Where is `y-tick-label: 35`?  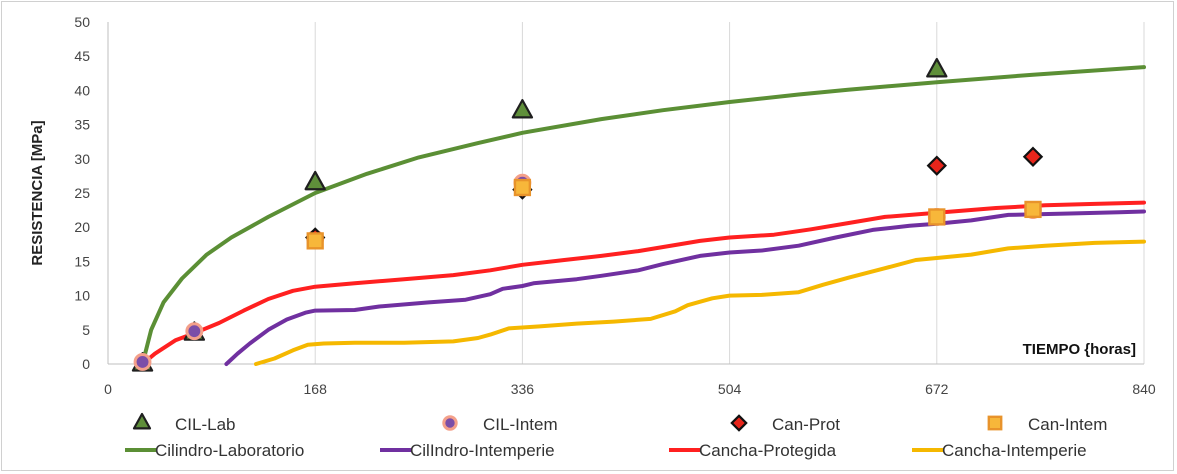
y-tick-label: 35 is located at coordinates (82, 125).